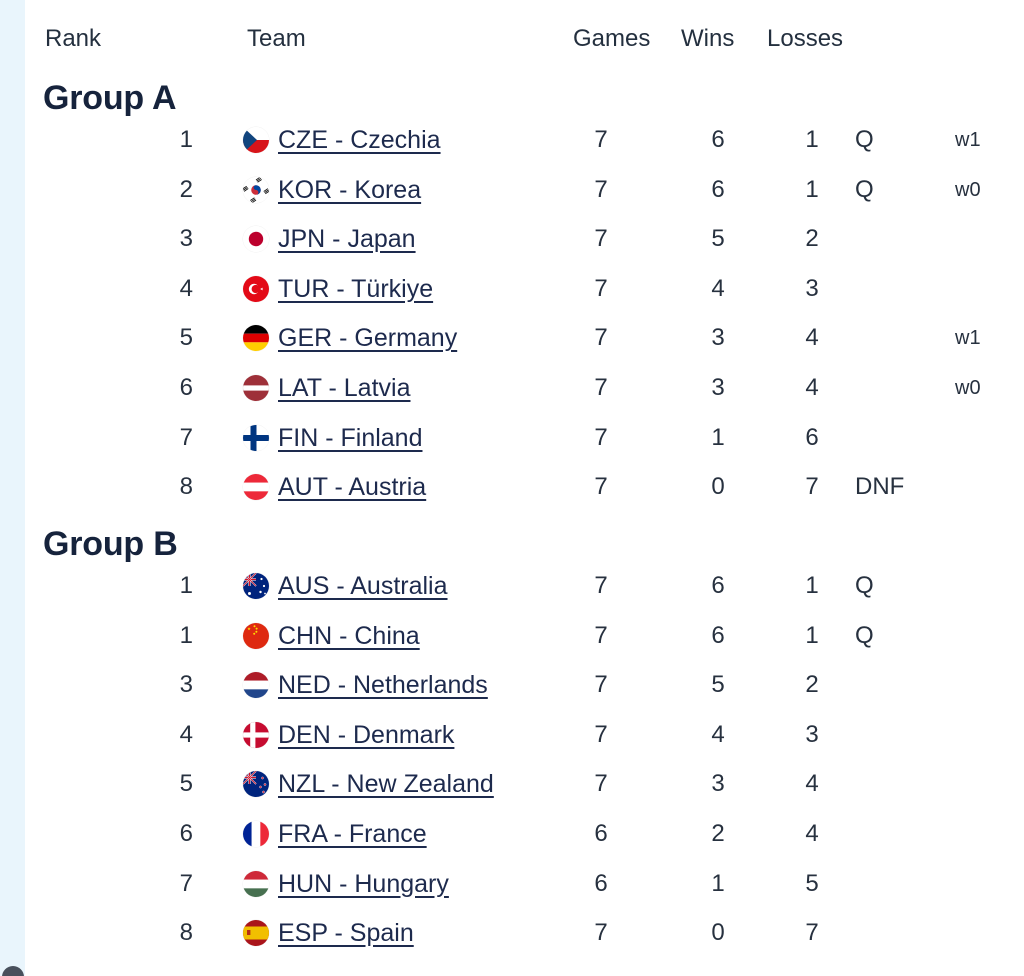  What do you see at coordinates (524, 893) in the screenshot?
I see `table-row: 7 HUN - Hungary 6 1 5` at bounding box center [524, 893].